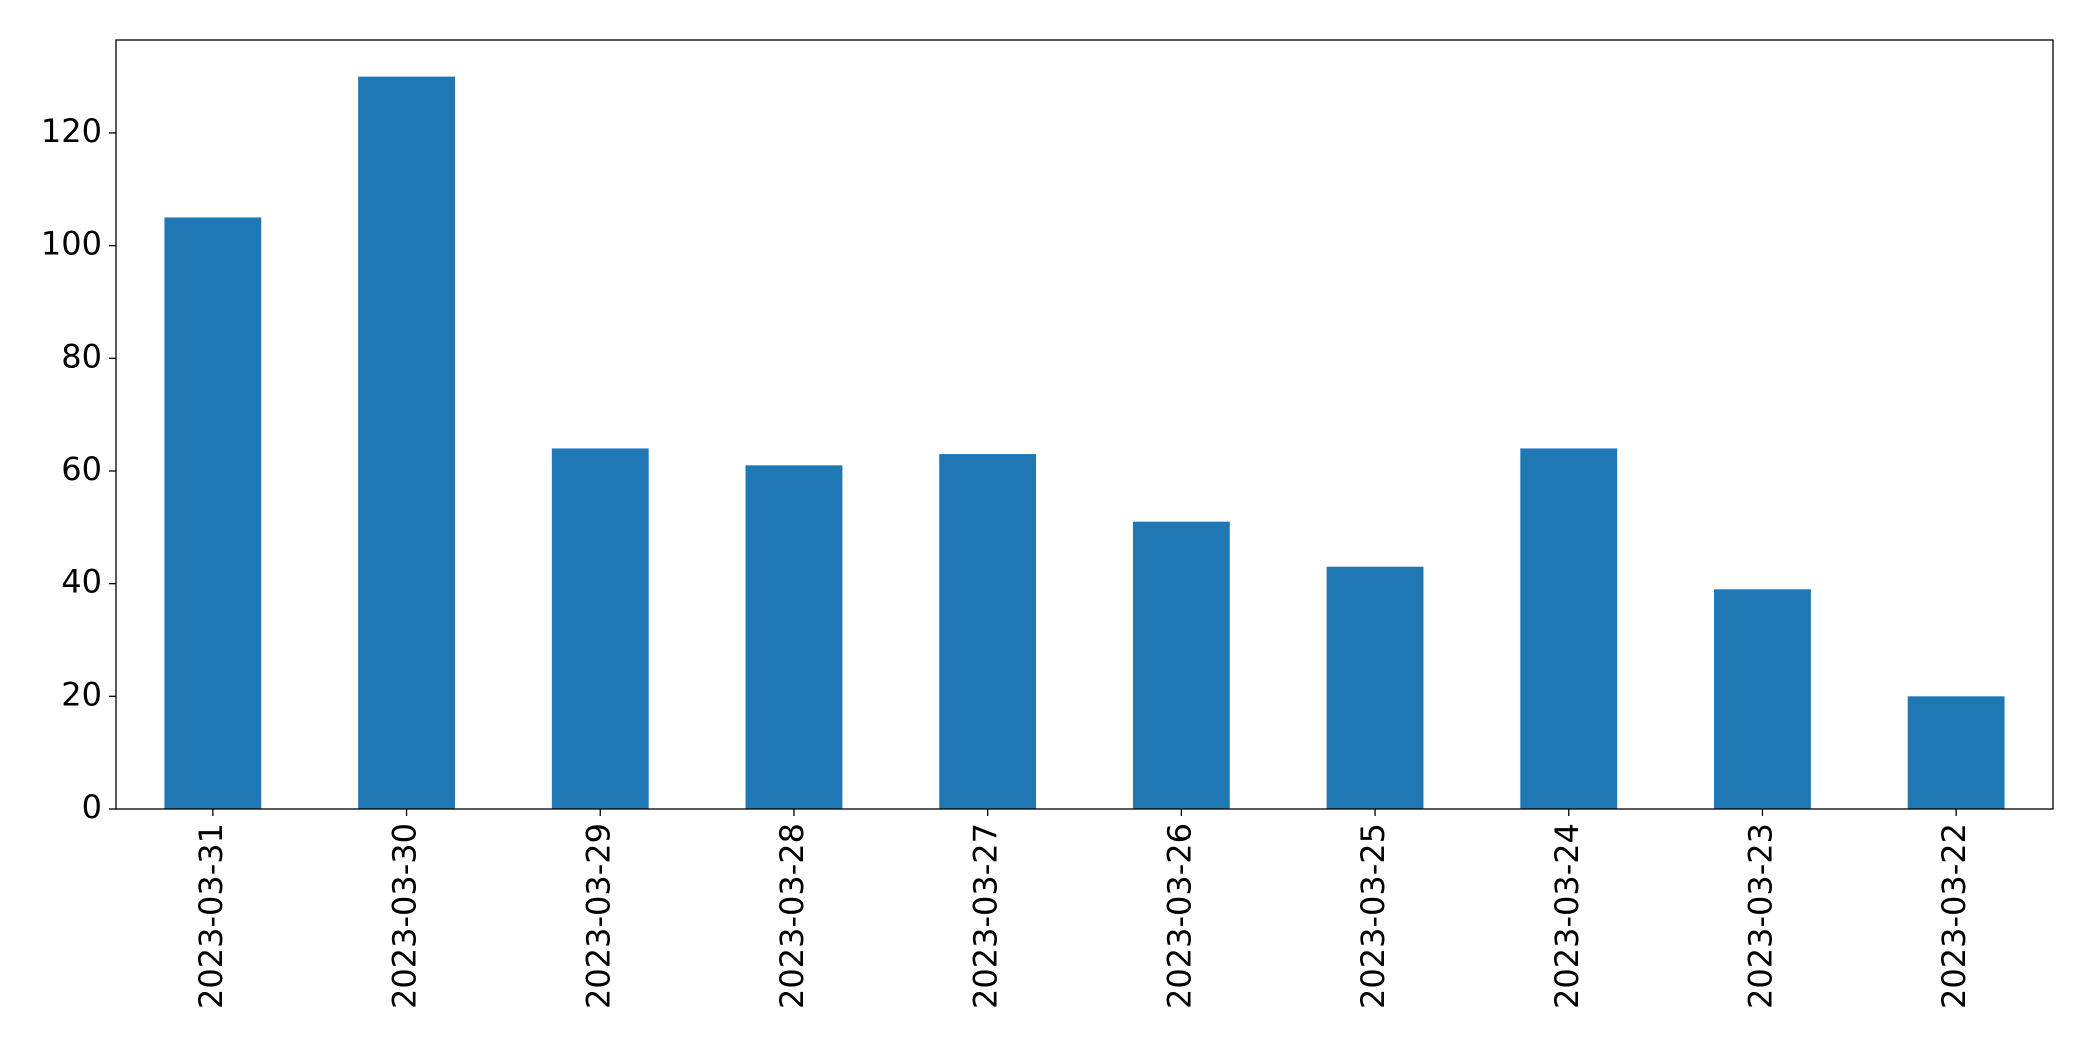 The width and height of the screenshot is (2093, 1061). What do you see at coordinates (1954, 916) in the screenshot?
I see `x-tick-label: 2023-03-22` at bounding box center [1954, 916].